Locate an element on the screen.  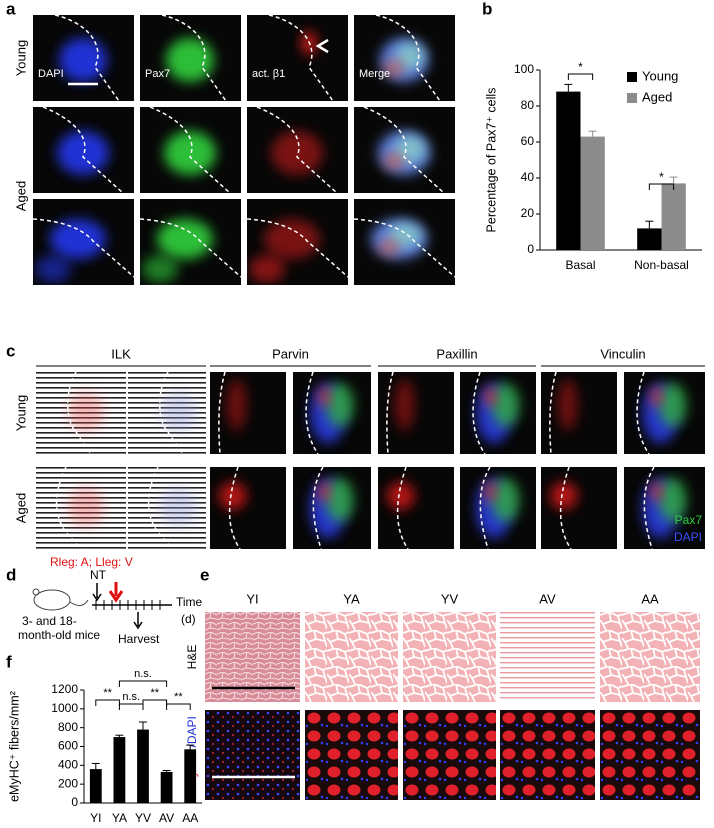
legend-swatch is located at coordinates (632, 77).